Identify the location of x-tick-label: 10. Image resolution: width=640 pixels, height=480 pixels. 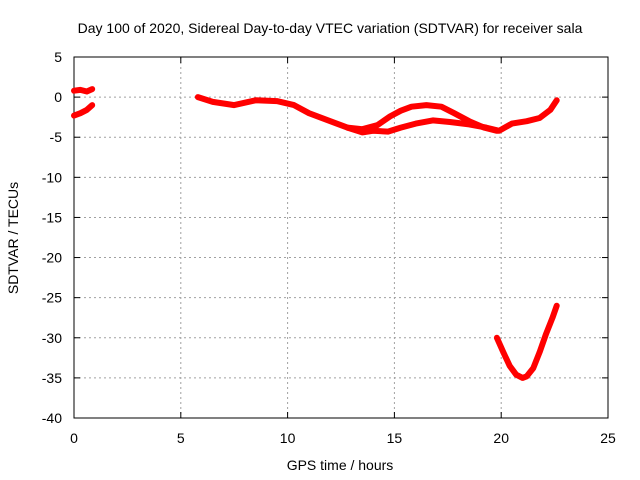
(288, 438).